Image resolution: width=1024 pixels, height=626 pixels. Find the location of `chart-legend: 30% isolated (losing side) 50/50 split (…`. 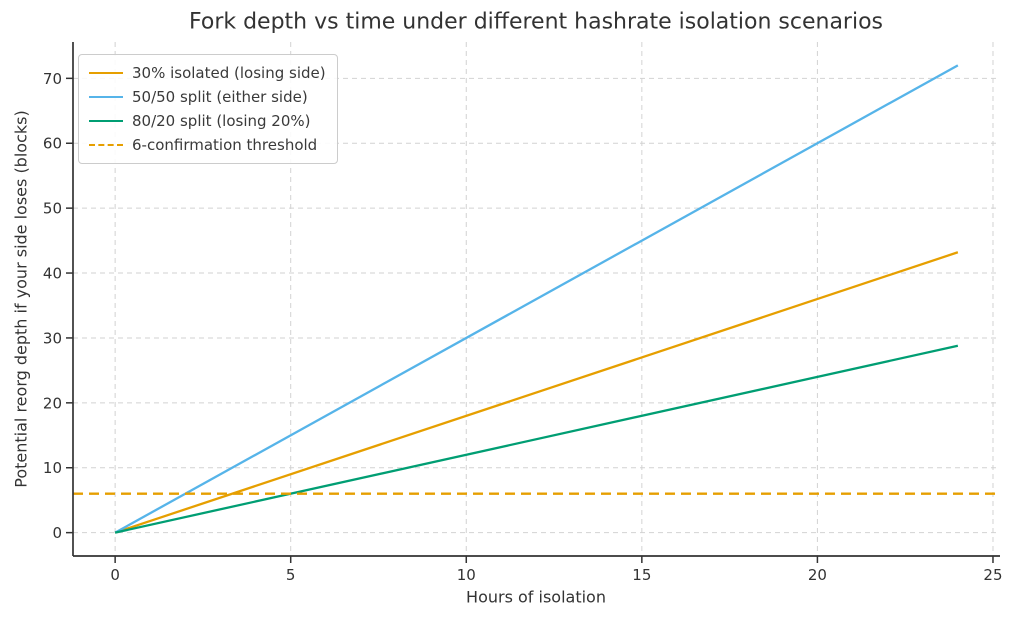

chart-legend: 30% isolated (losing side) 50/50 split (… is located at coordinates (208, 109).